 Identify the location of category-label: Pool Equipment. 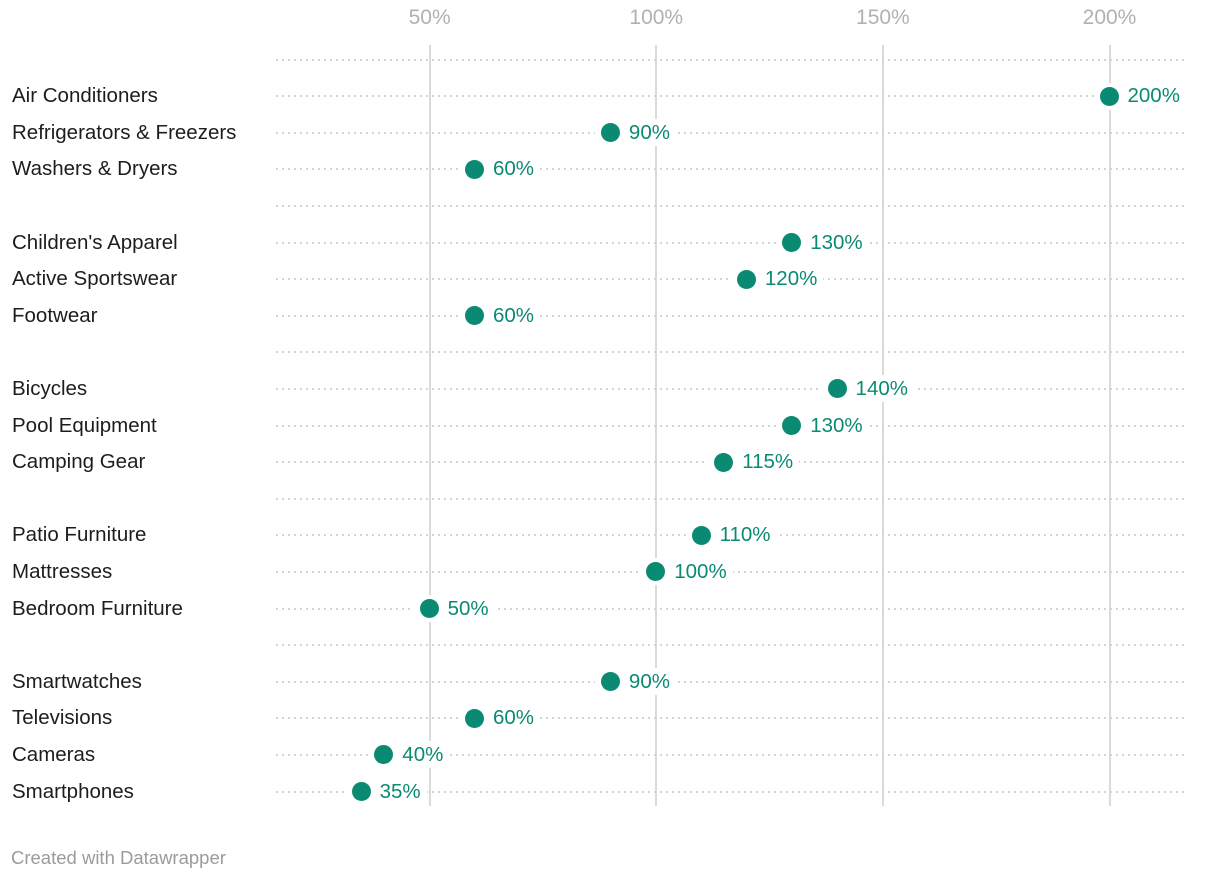
(84, 425).